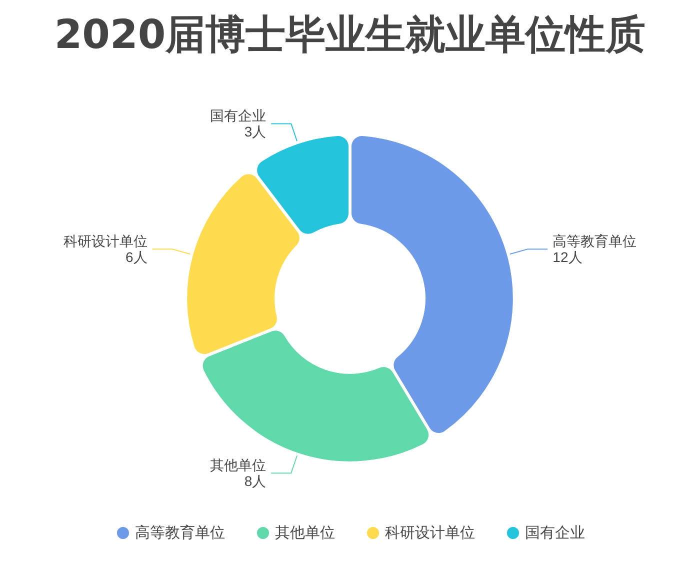  Describe the element at coordinates (350, 35) in the screenshot. I see `chart-title: 2020届博士毕业生就业单位性质` at that location.